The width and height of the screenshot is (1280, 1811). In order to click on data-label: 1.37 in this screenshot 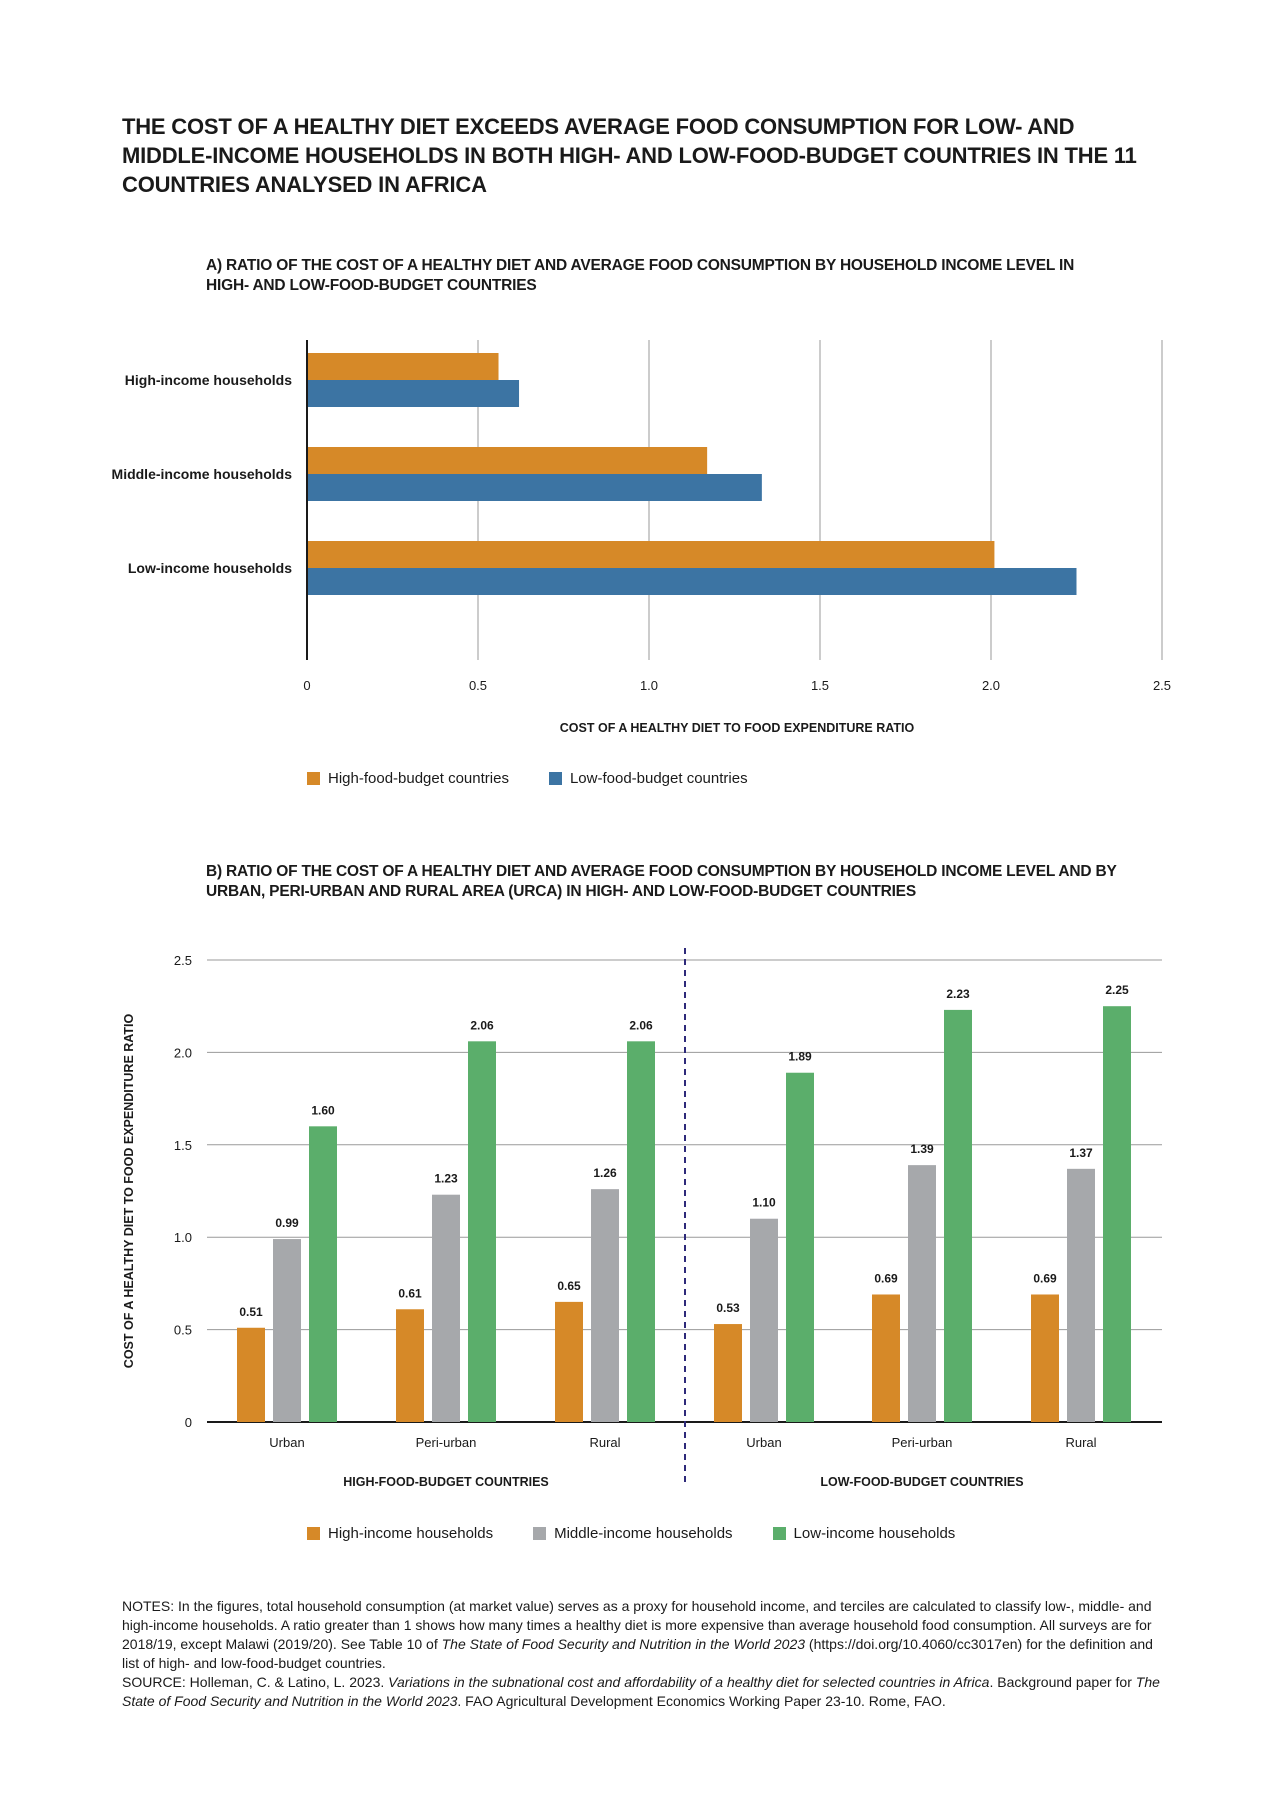, I will do `click(1081, 1153)`.